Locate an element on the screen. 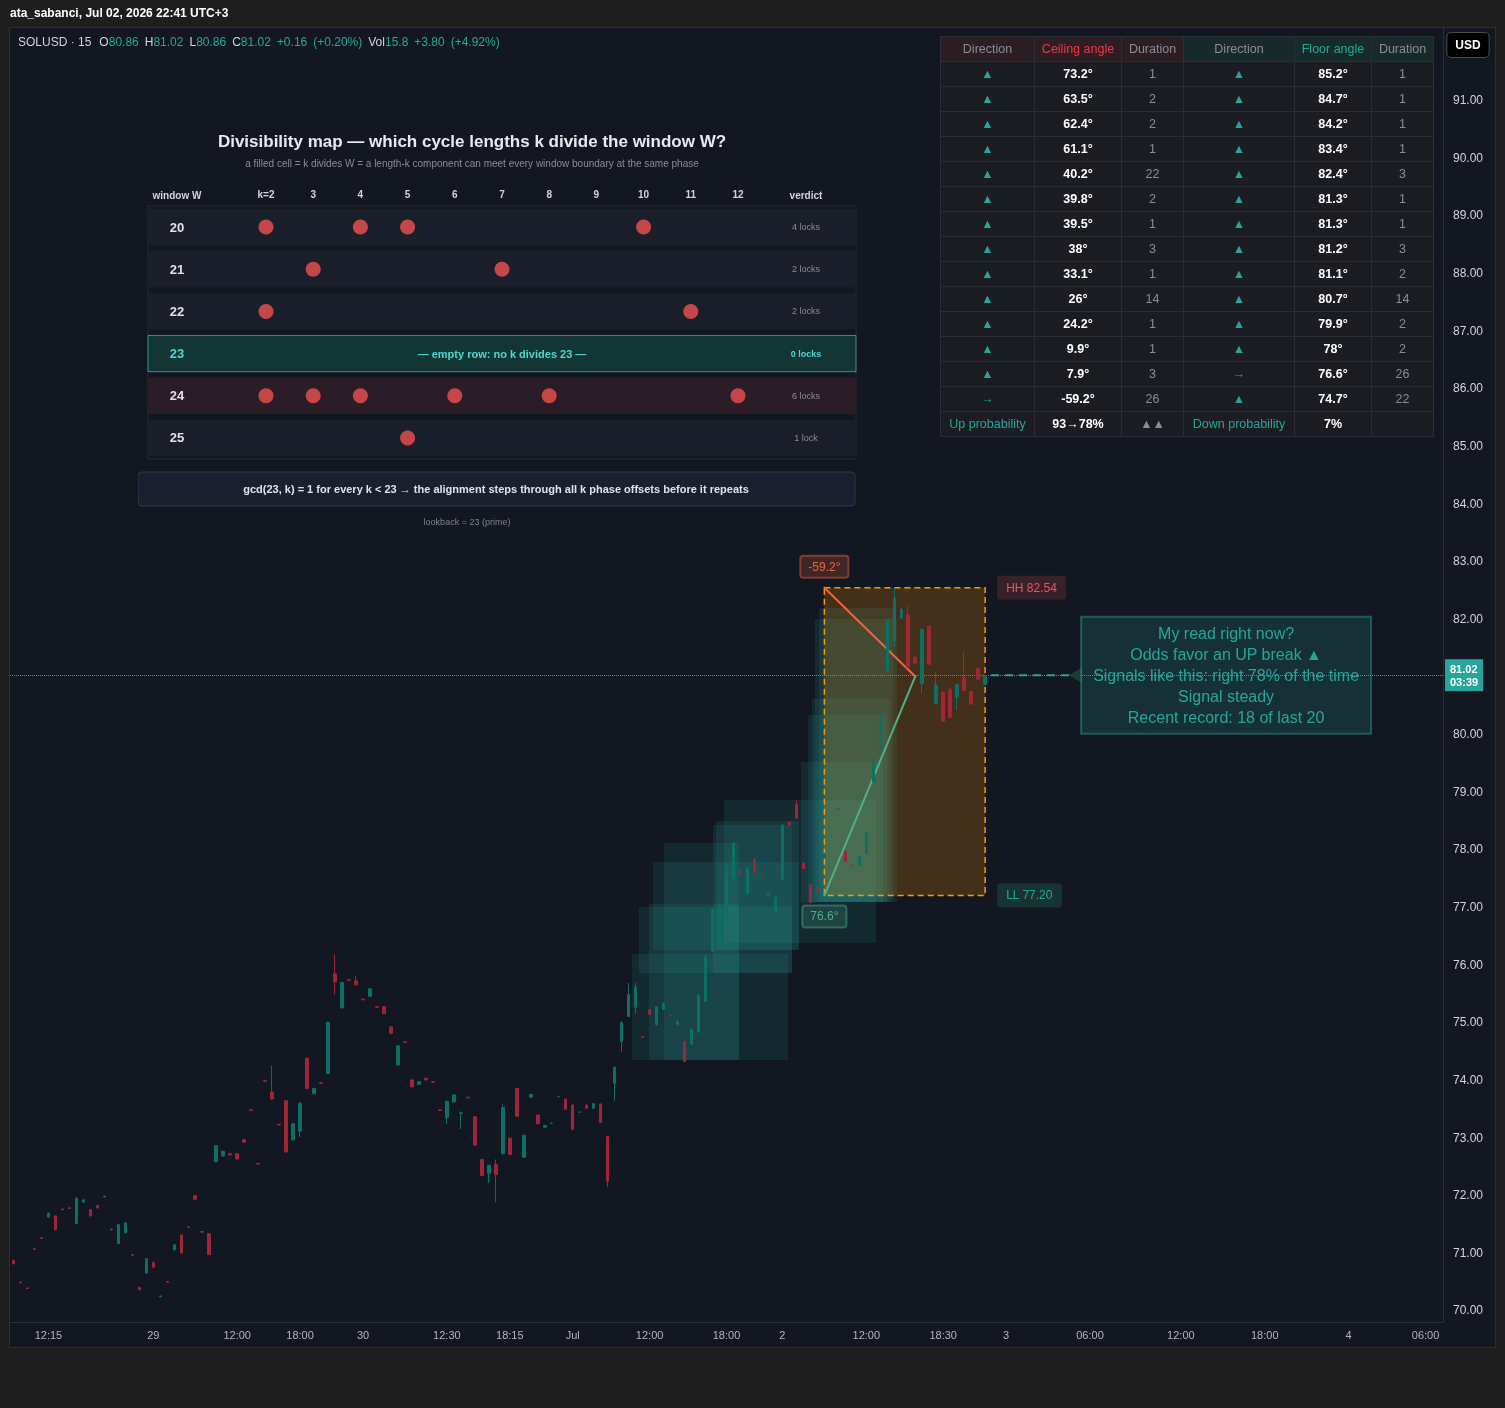  y-tick-label: 86.00 is located at coordinates (1468, 388).